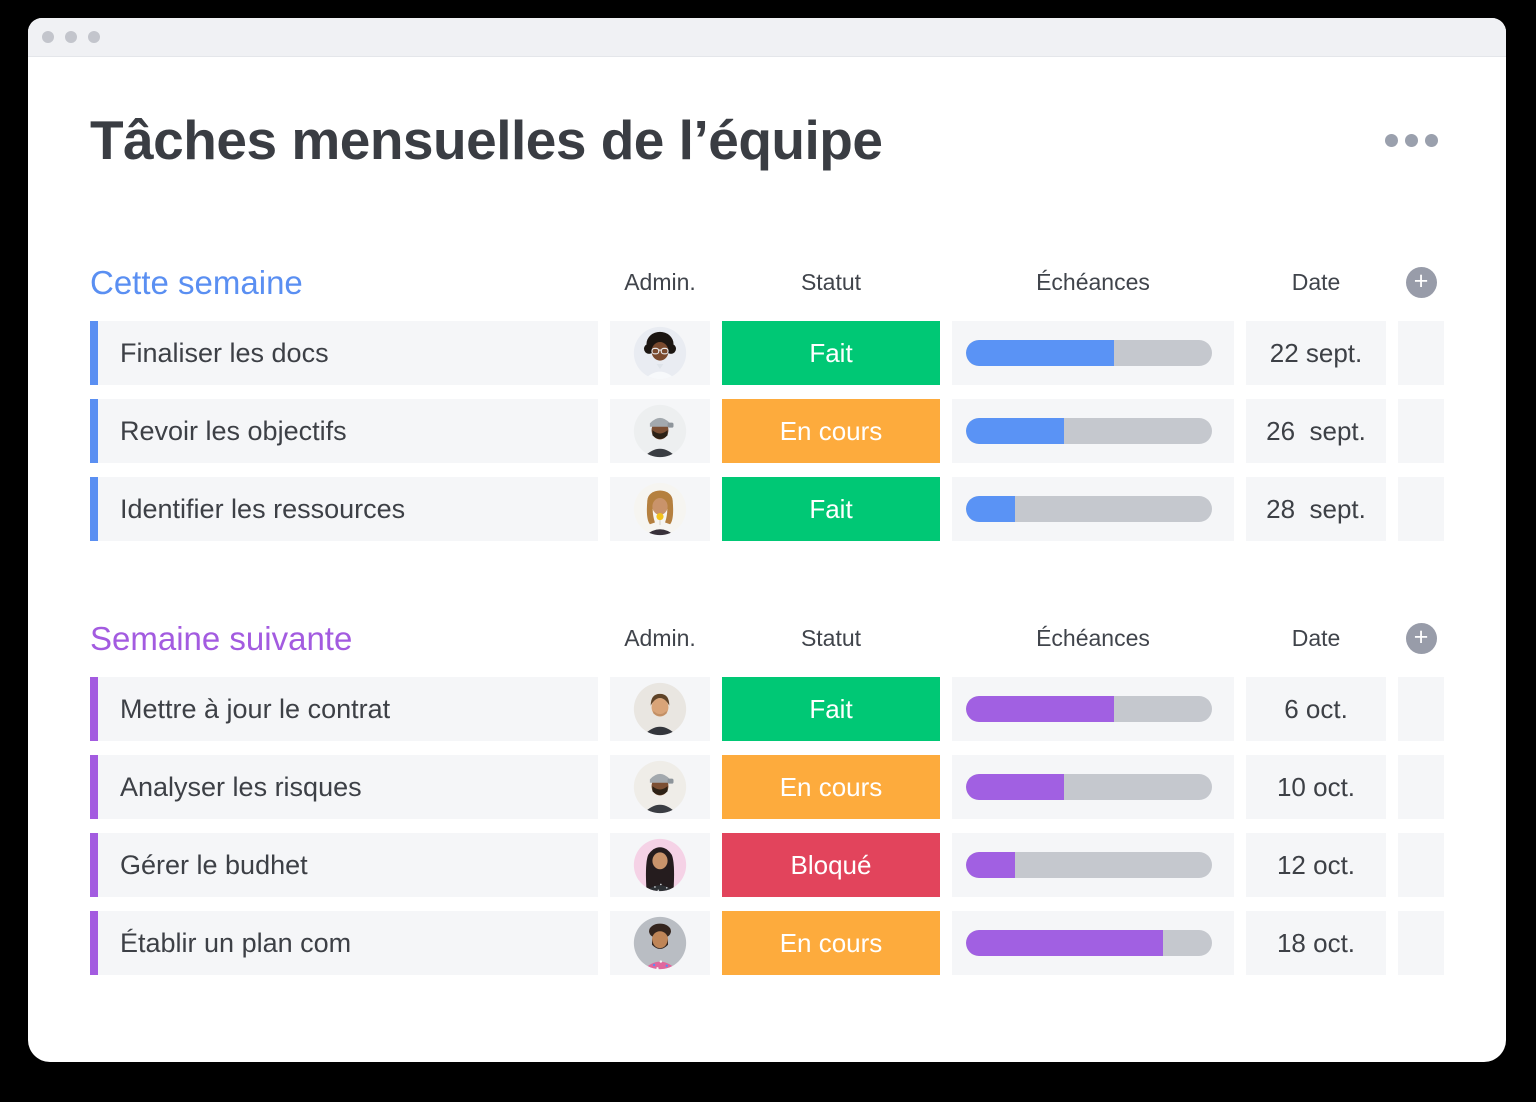 This screenshot has height=1102, width=1536. What do you see at coordinates (236, 942) in the screenshot?
I see `task-name: Établir un plan com` at bounding box center [236, 942].